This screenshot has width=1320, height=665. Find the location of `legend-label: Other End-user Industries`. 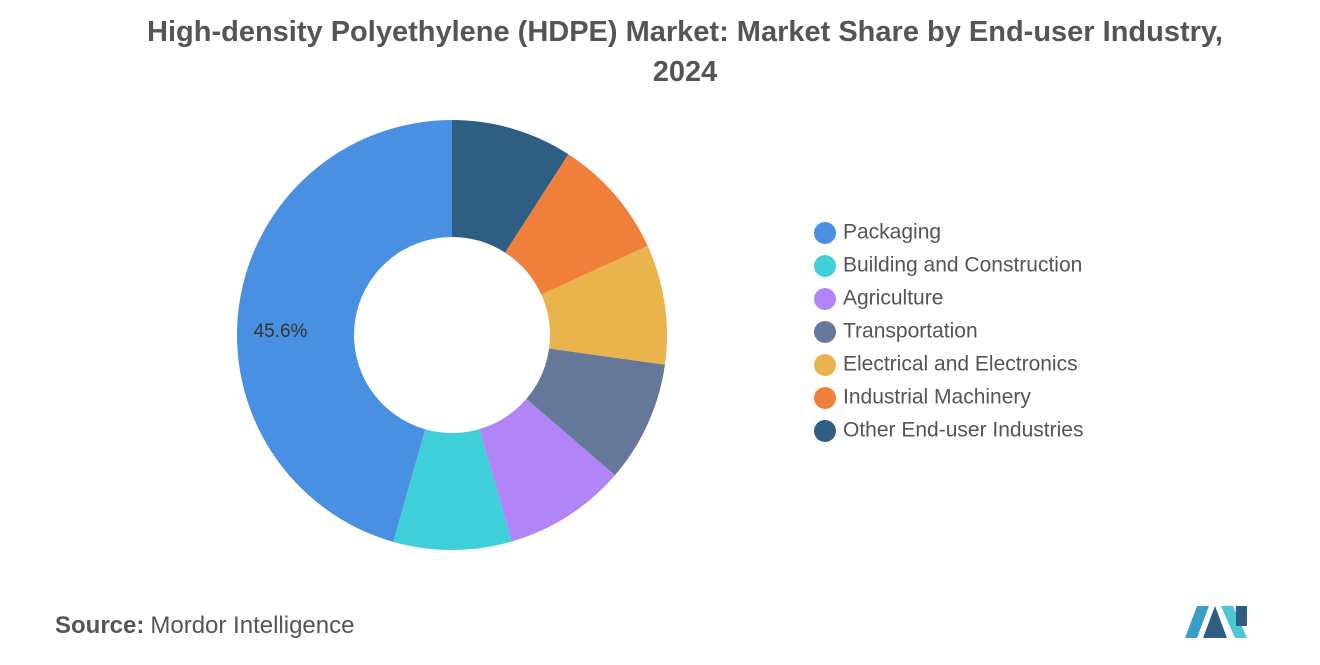

legend-label: Other End-user Industries is located at coordinates (963, 430).